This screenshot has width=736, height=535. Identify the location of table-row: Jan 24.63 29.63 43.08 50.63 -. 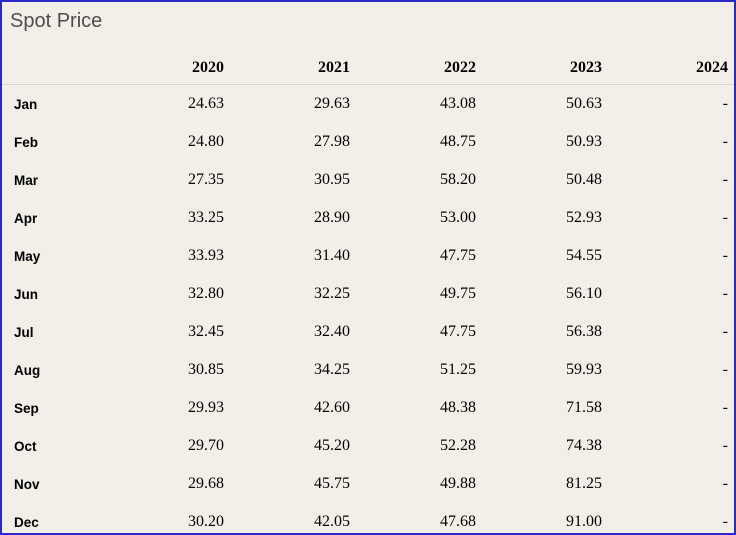
(368, 104).